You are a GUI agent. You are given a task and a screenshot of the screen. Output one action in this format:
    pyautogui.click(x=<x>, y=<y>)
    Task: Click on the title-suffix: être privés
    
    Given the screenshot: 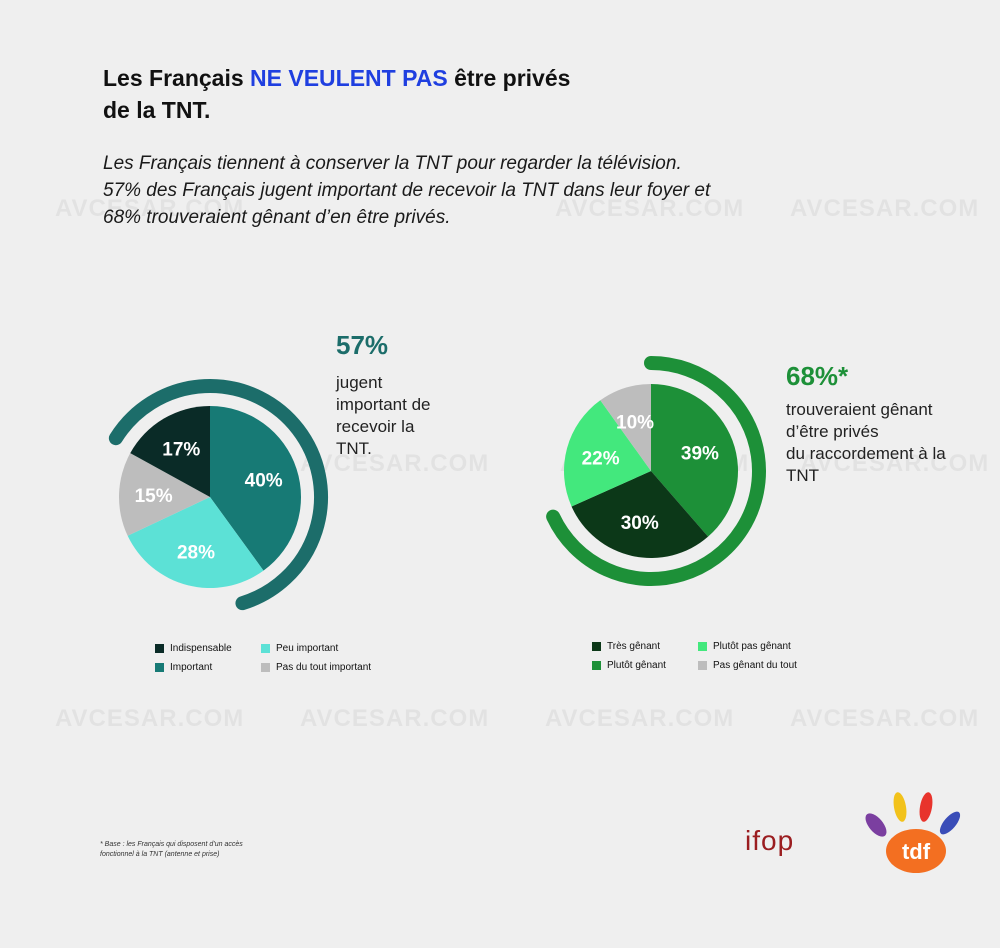 What is the action you would take?
    pyautogui.click(x=509, y=78)
    